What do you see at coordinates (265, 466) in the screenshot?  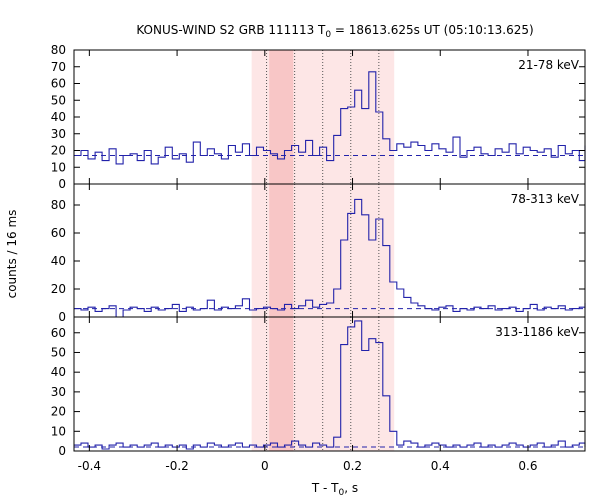 I see `x-tick-label: 0` at bounding box center [265, 466].